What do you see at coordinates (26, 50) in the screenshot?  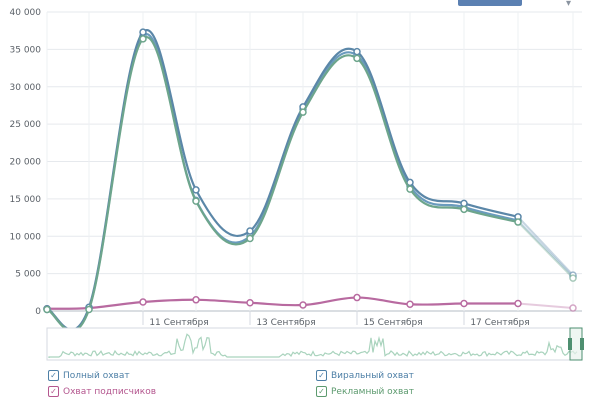 I see `y-tick-label: 35 000` at bounding box center [26, 50].